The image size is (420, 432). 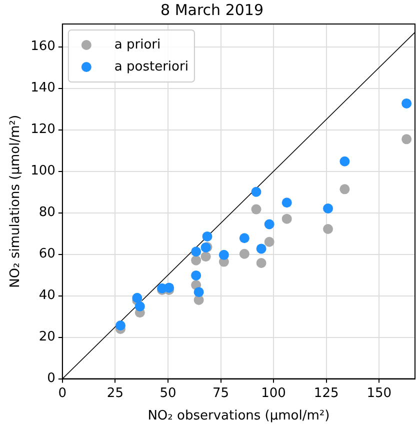 What do you see at coordinates (137, 44) in the screenshot?
I see `legend-label: a priori` at bounding box center [137, 44].